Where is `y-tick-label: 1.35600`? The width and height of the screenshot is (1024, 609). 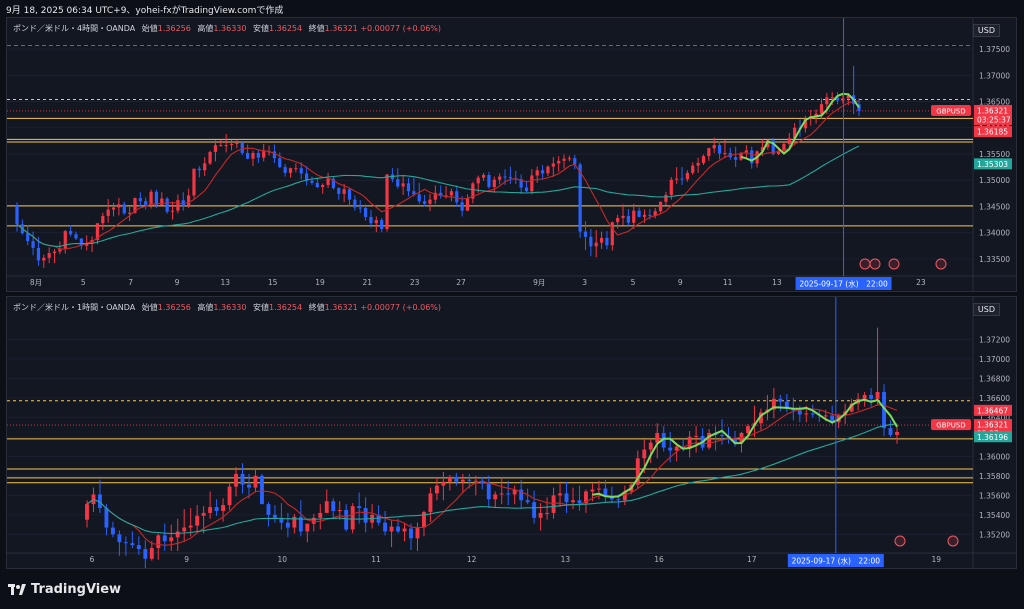
y-tick-label: 1.35600 is located at coordinates (994, 495).